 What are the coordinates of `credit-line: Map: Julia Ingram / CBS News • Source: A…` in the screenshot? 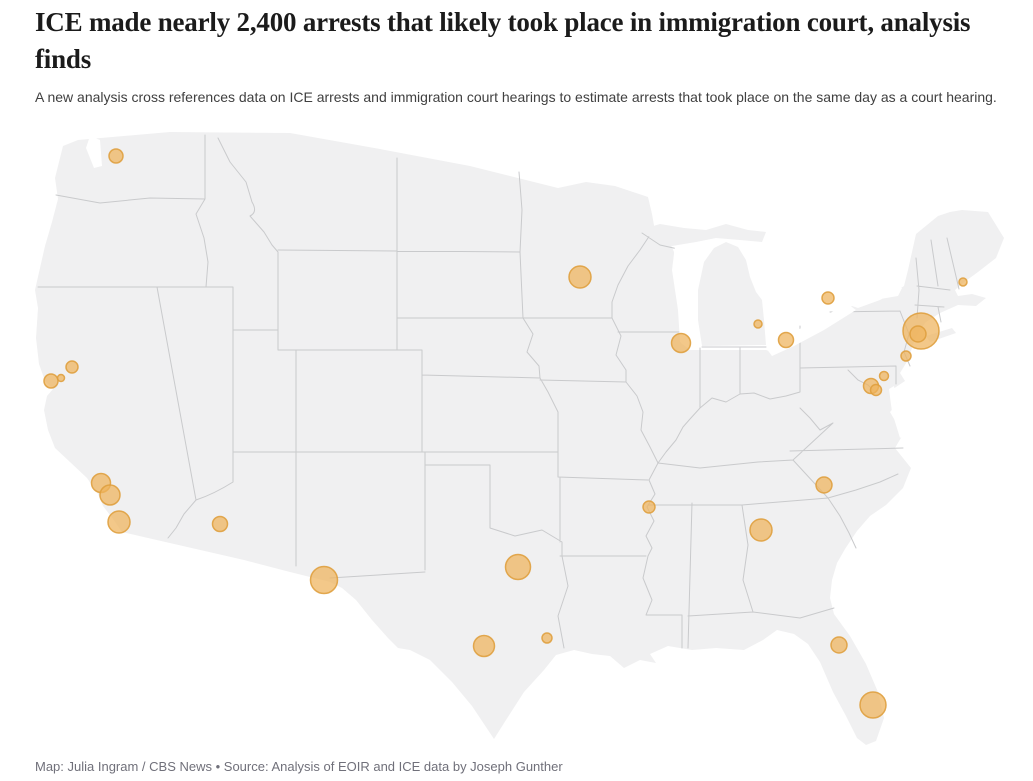 It's located at (299, 766).